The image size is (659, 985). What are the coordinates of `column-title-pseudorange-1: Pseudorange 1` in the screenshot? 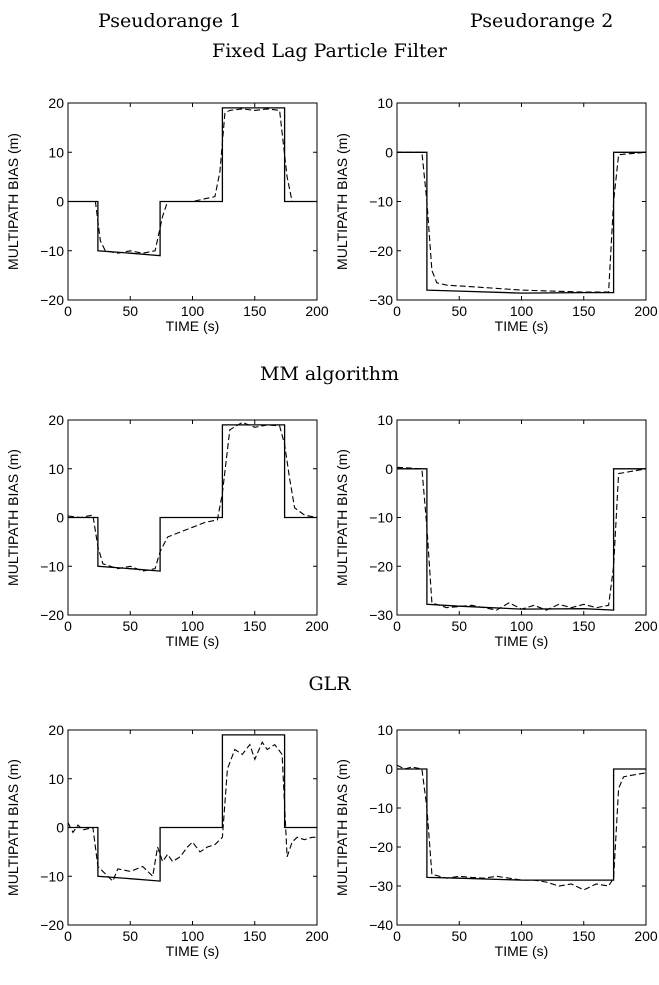 It's located at (170, 21).